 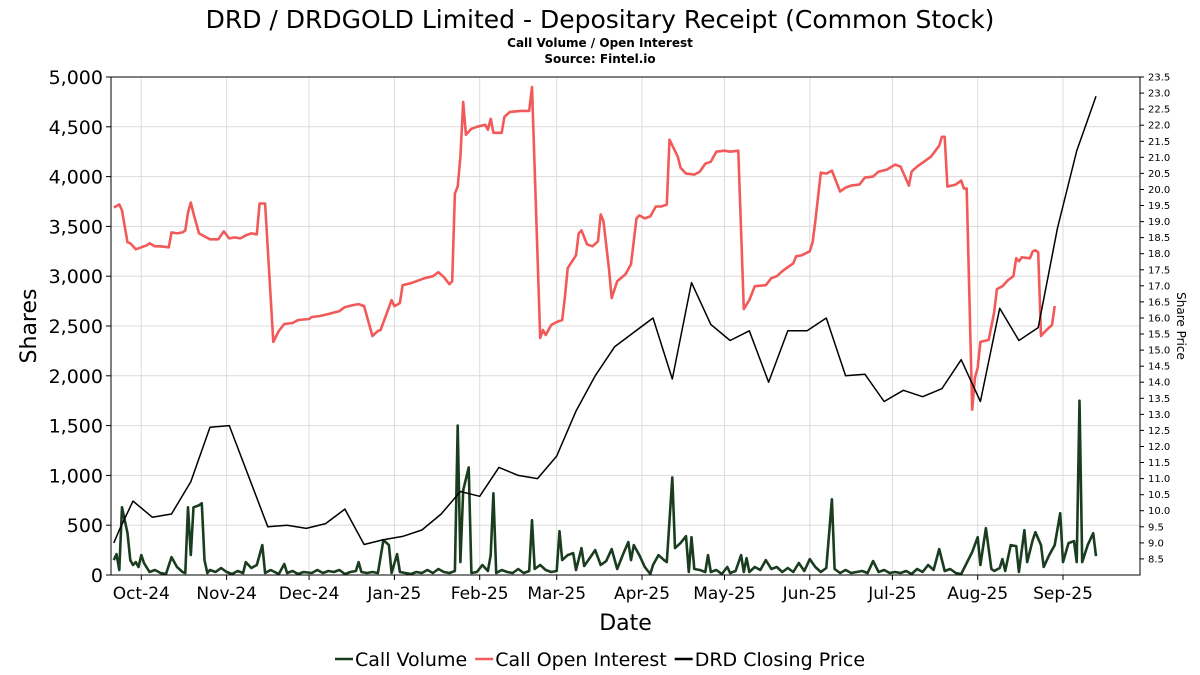 What do you see at coordinates (1159, 190) in the screenshot?
I see `y-right-tick-label: 20.0` at bounding box center [1159, 190].